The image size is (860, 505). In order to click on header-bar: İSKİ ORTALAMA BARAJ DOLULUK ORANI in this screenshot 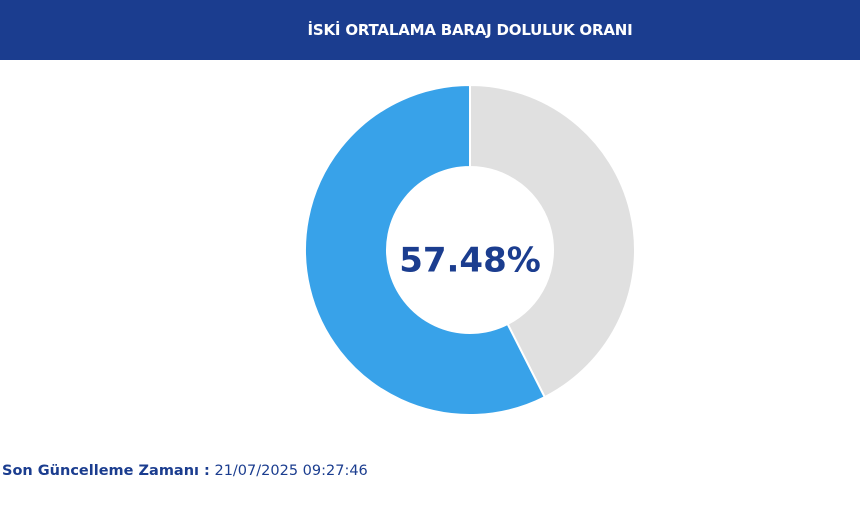, I will do `click(430, 30)`.